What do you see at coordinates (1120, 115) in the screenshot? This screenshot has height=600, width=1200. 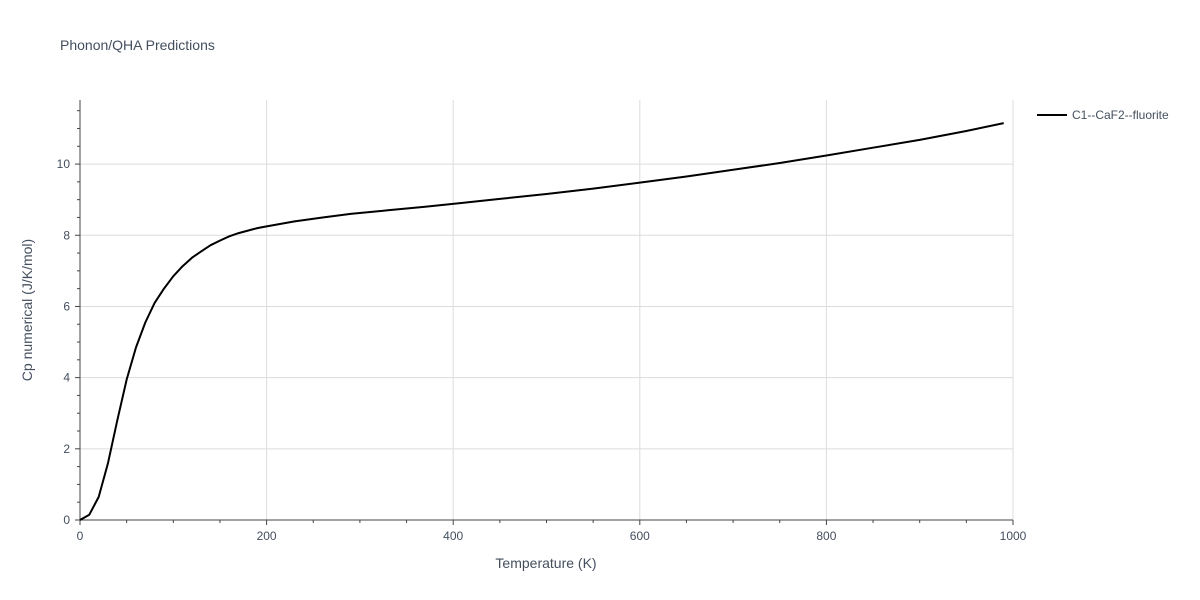 I see `legend-label: C1--CaF2--fluorite` at bounding box center [1120, 115].